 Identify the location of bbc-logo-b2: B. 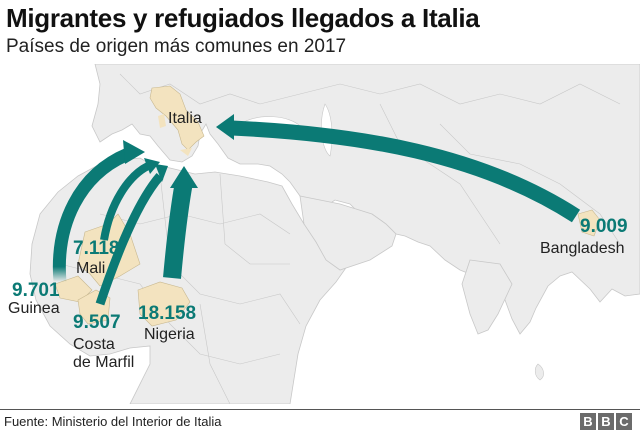
(606, 421).